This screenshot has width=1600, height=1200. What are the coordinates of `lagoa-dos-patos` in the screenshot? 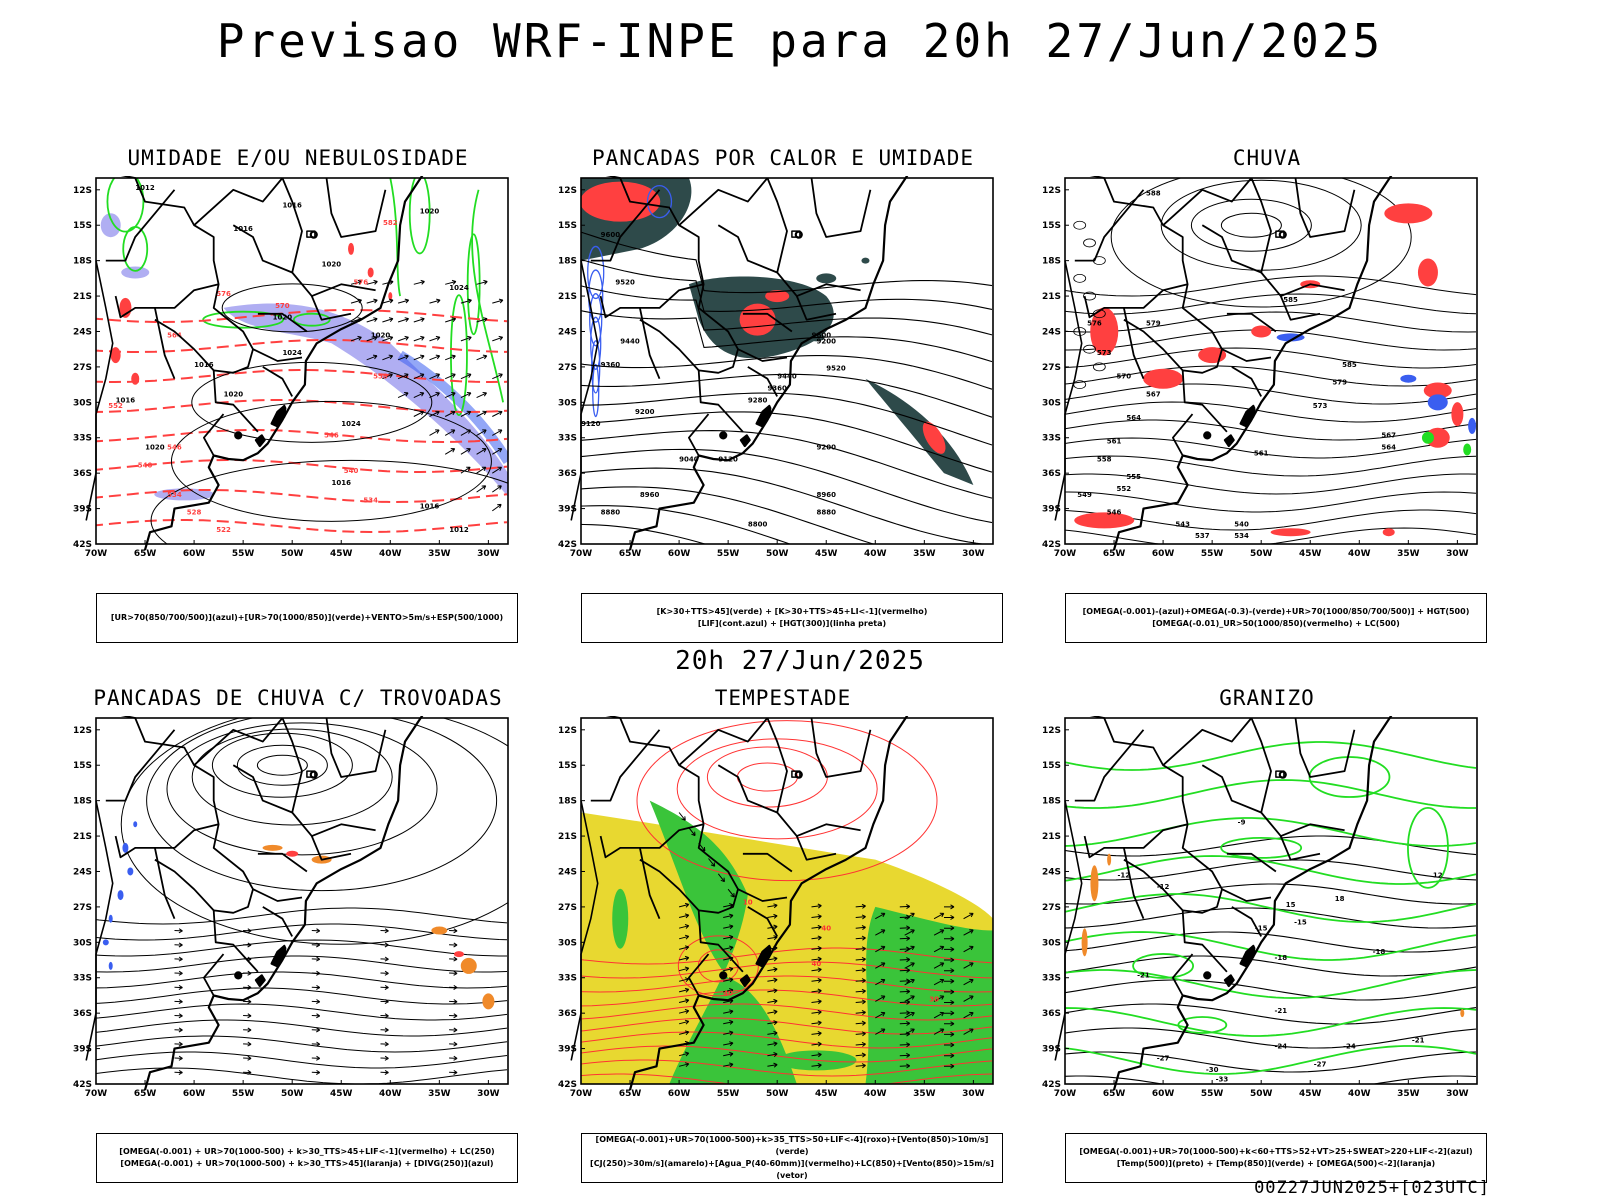 It's located at (763, 955).